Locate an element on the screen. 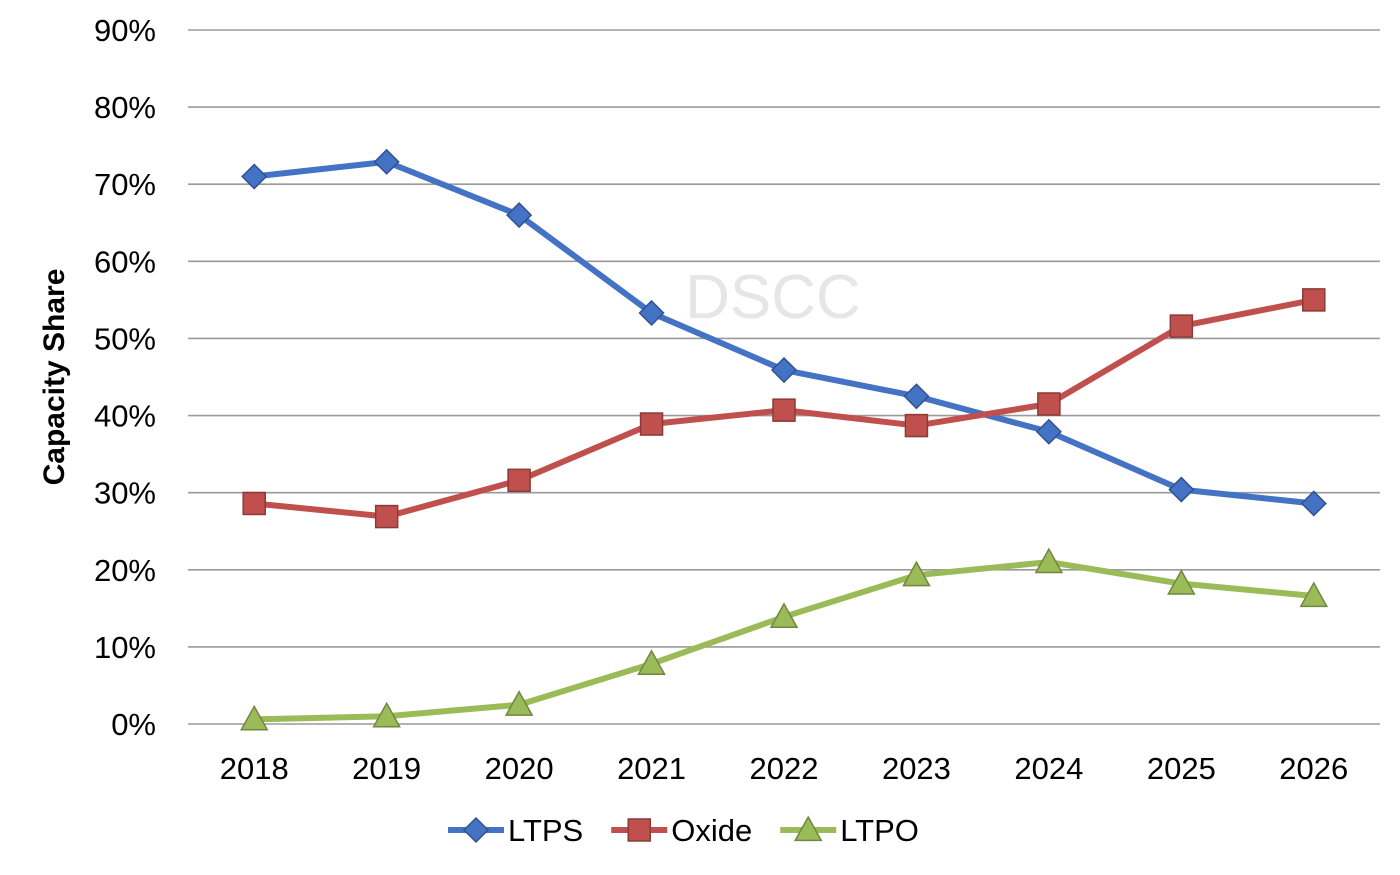 This screenshot has height=875, width=1400. legend-item-ltps: LTPS is located at coordinates (515, 830).